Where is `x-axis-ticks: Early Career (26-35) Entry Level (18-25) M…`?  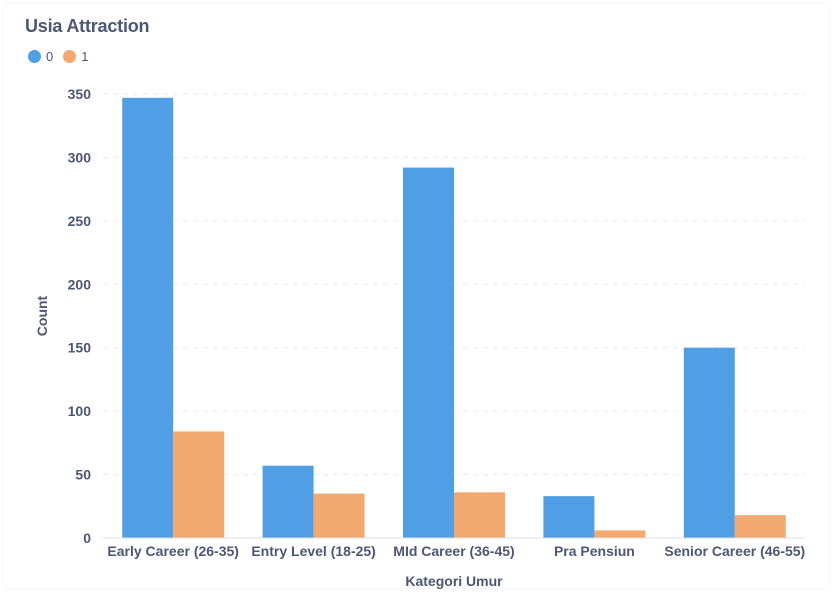 x-axis-ticks: Early Career (26-35) Entry Level (18-25) M… is located at coordinates (456, 551).